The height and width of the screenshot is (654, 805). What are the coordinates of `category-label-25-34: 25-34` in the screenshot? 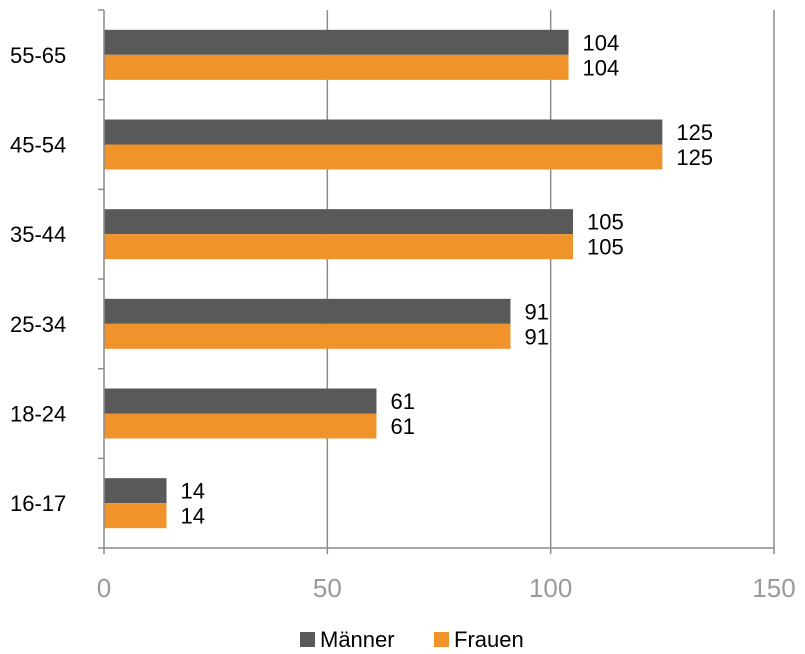 It's located at (38, 324).